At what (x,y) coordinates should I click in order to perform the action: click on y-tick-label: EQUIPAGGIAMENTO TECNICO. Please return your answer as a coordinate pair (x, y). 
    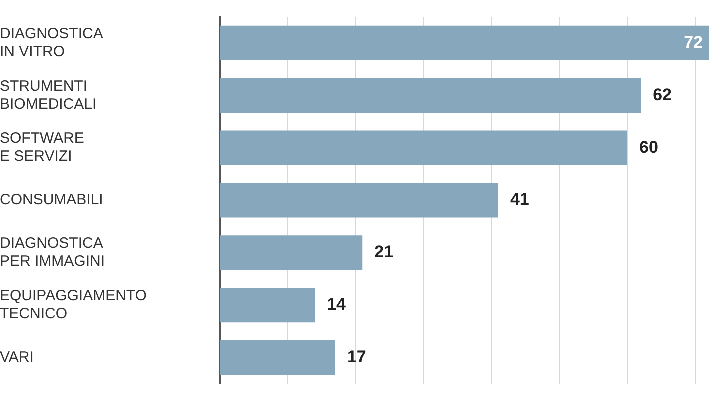
    Looking at the image, I should click on (73, 305).